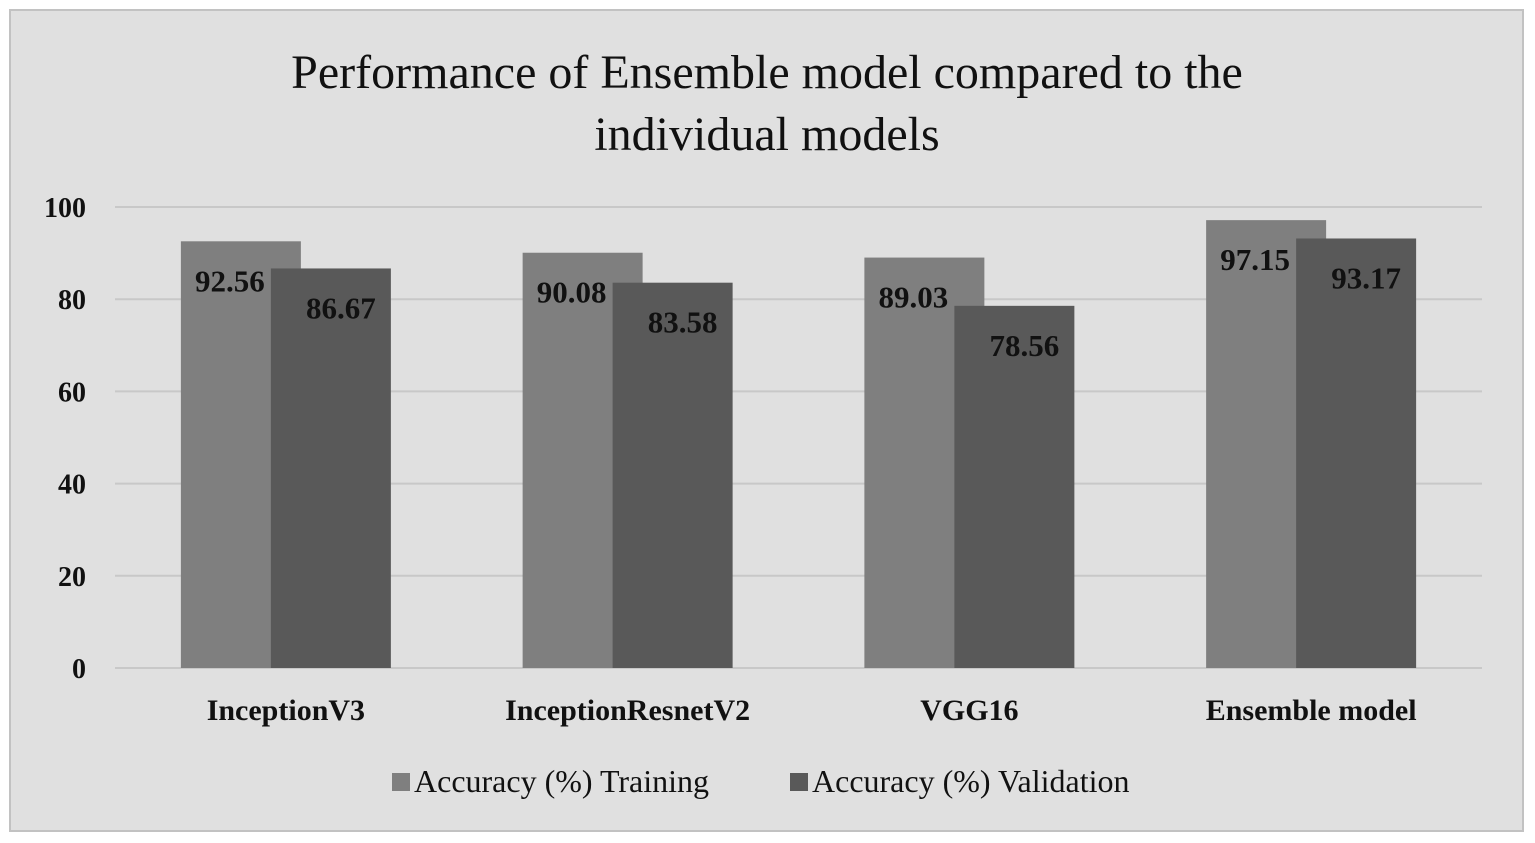 This screenshot has height=843, width=1535. What do you see at coordinates (286, 710) in the screenshot?
I see `category-label: InceptionV3` at bounding box center [286, 710].